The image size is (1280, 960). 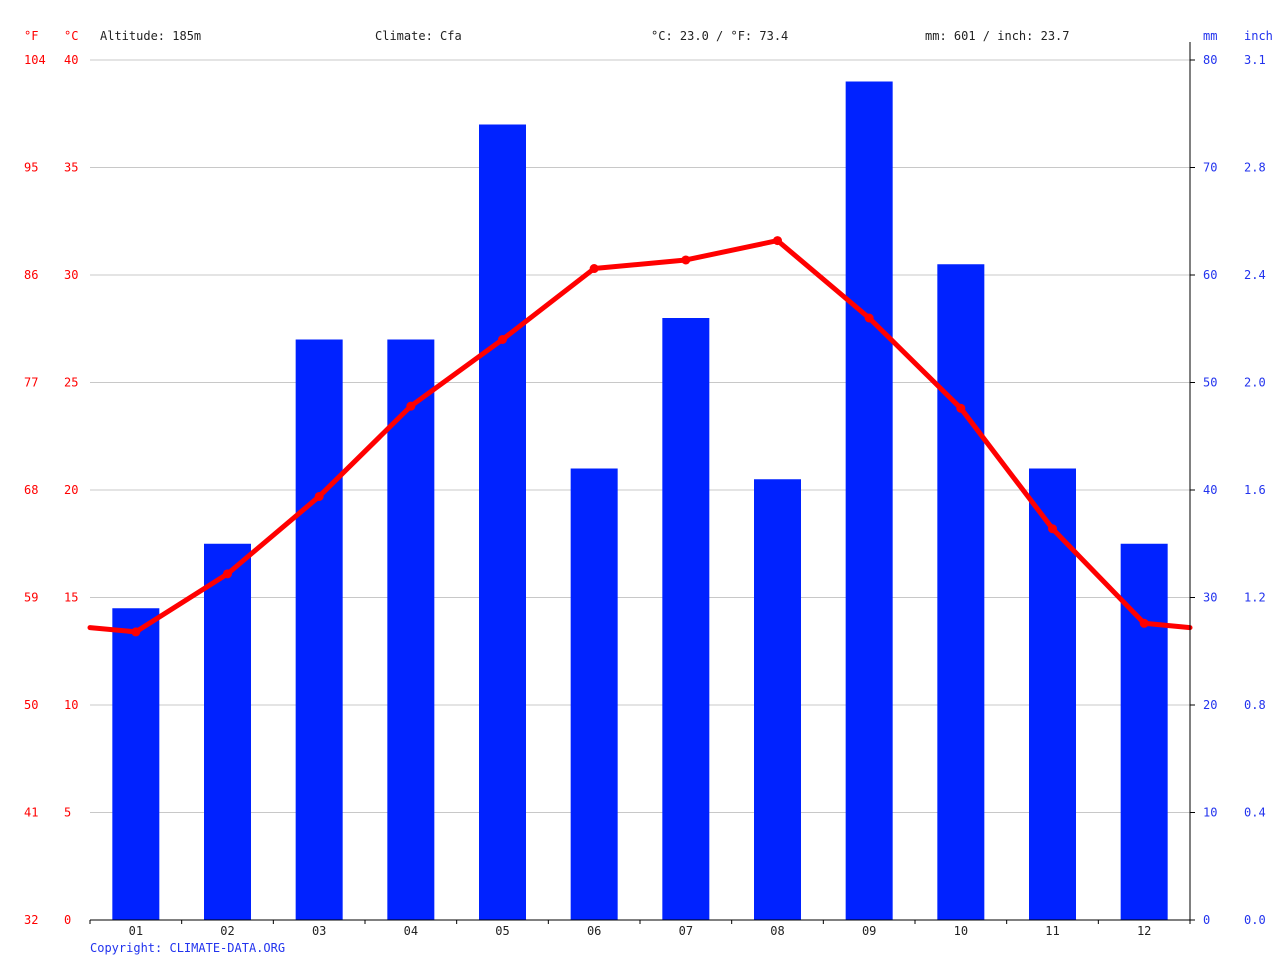 I want to click on y-tick-label-fahrenheit: 95, so click(x=31, y=168).